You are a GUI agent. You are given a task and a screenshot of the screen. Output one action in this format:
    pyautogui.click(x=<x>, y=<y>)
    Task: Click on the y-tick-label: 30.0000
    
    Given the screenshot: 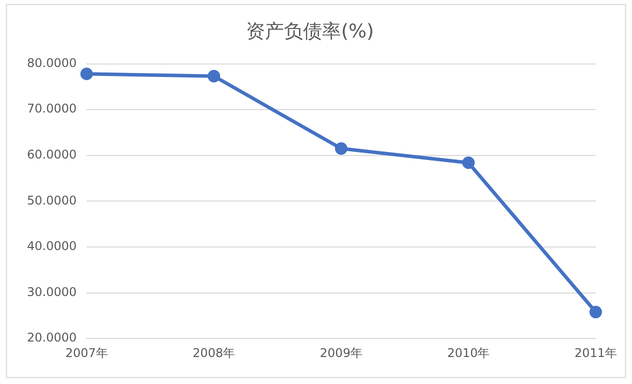 What is the action you would take?
    pyautogui.click(x=52, y=291)
    